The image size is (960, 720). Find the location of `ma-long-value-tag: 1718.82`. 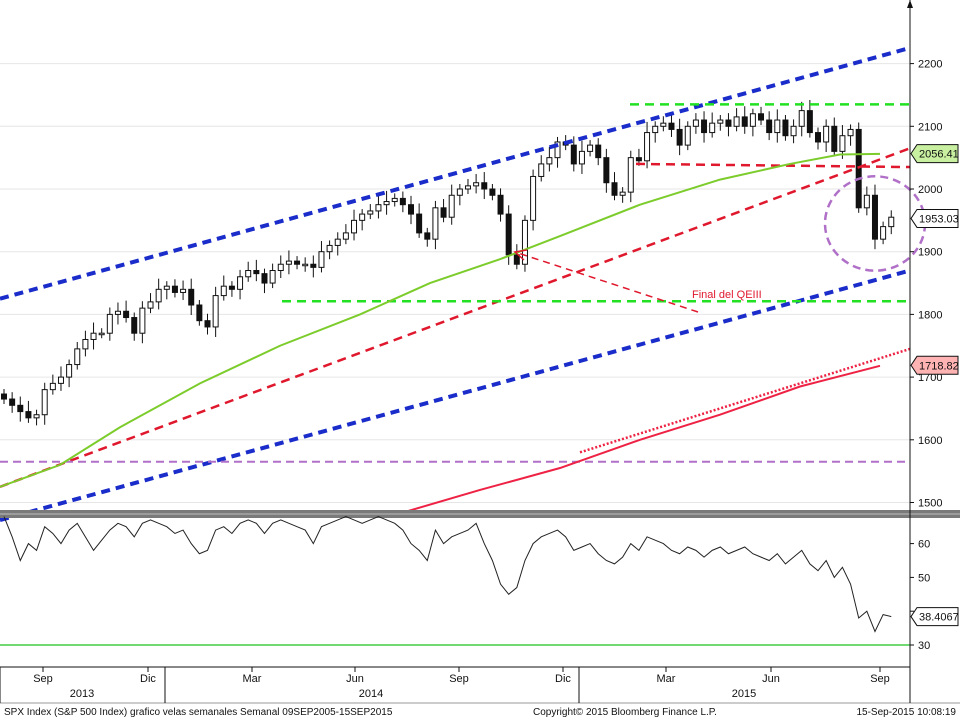

ma-long-value-tag: 1718.82 is located at coordinates (934, 365).